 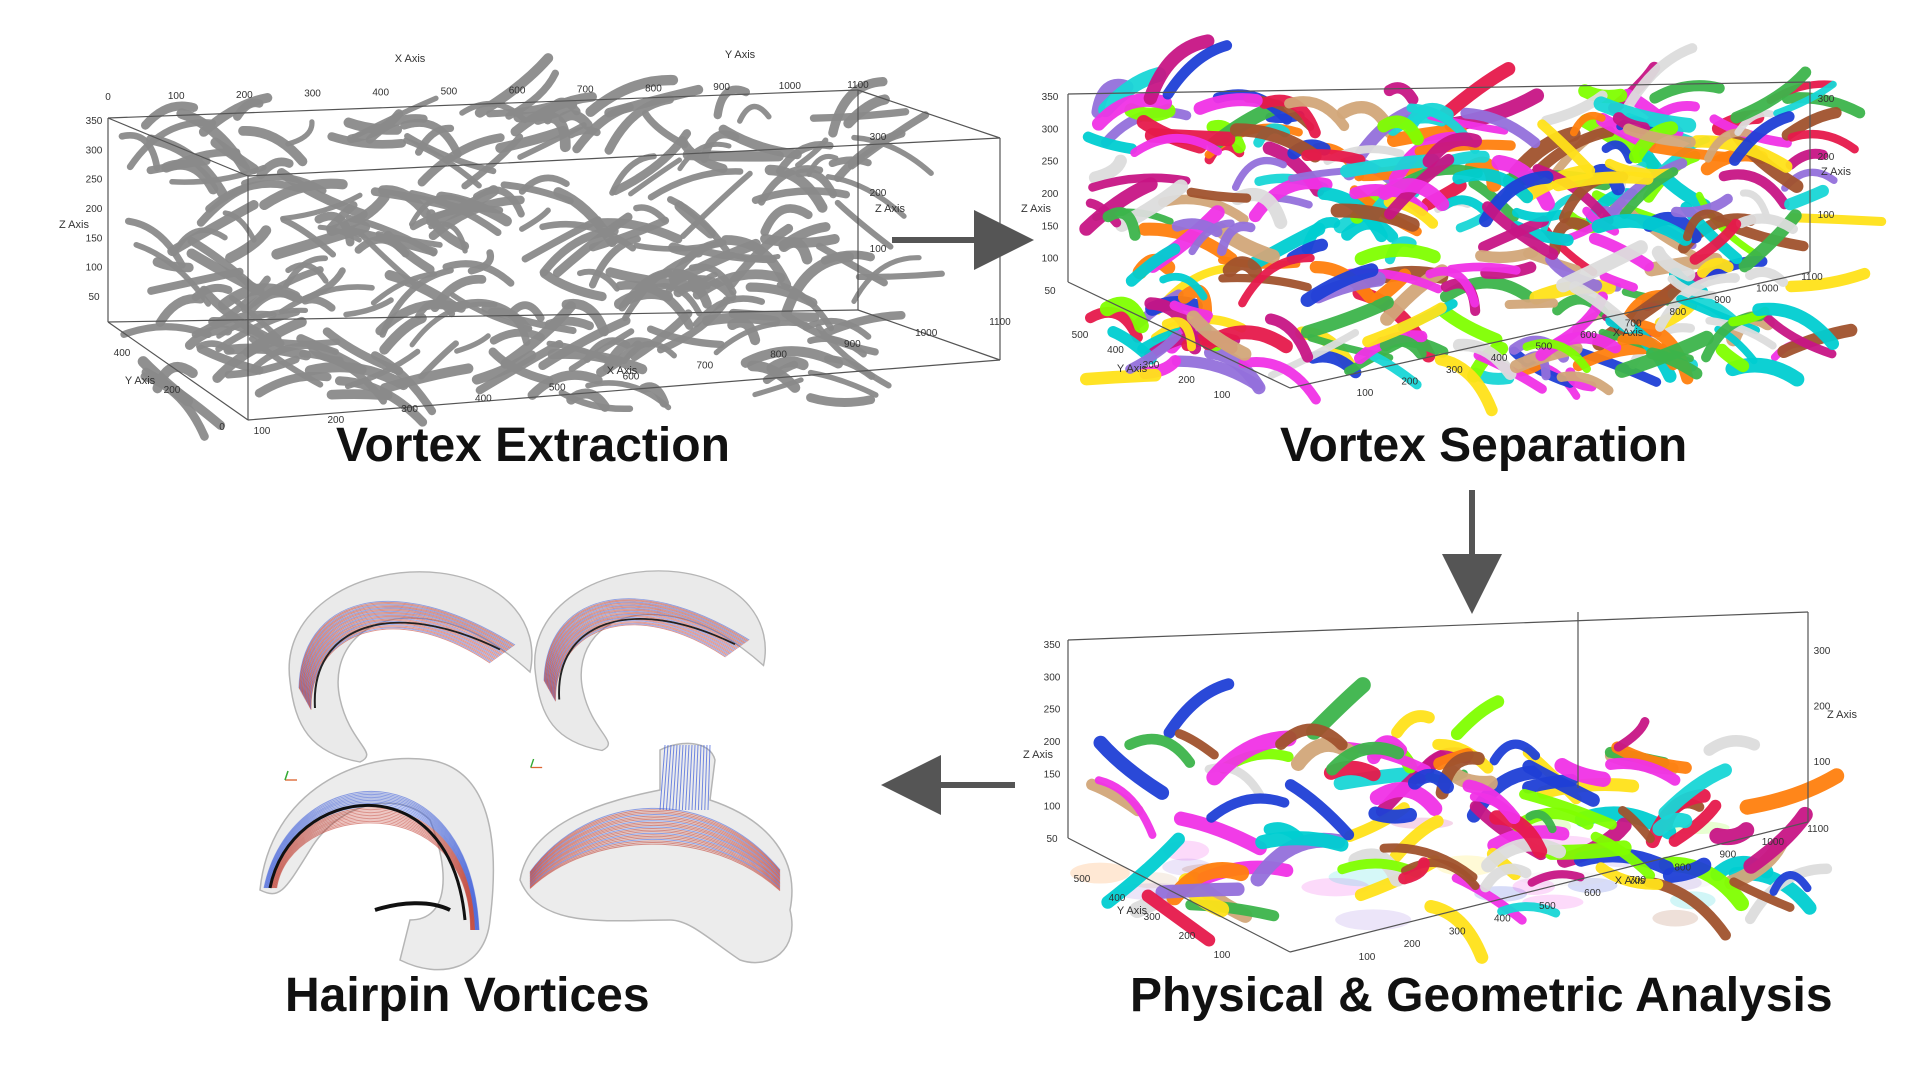 What do you see at coordinates (94, 121) in the screenshot?
I see `z-tick-label: 350` at bounding box center [94, 121].